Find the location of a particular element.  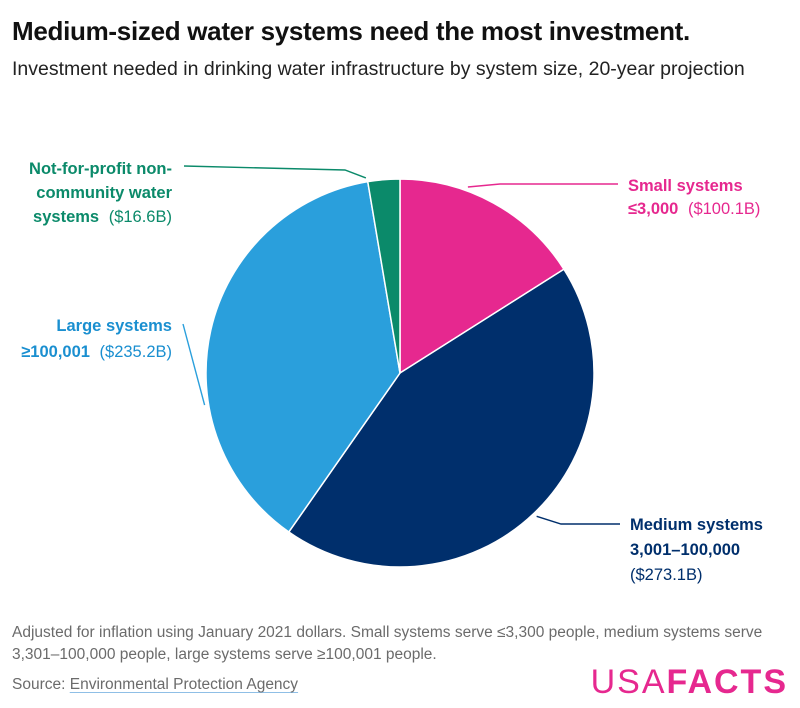

label-large-systems-line2: ≥100,001 ($235.2B) is located at coordinates (96, 352).